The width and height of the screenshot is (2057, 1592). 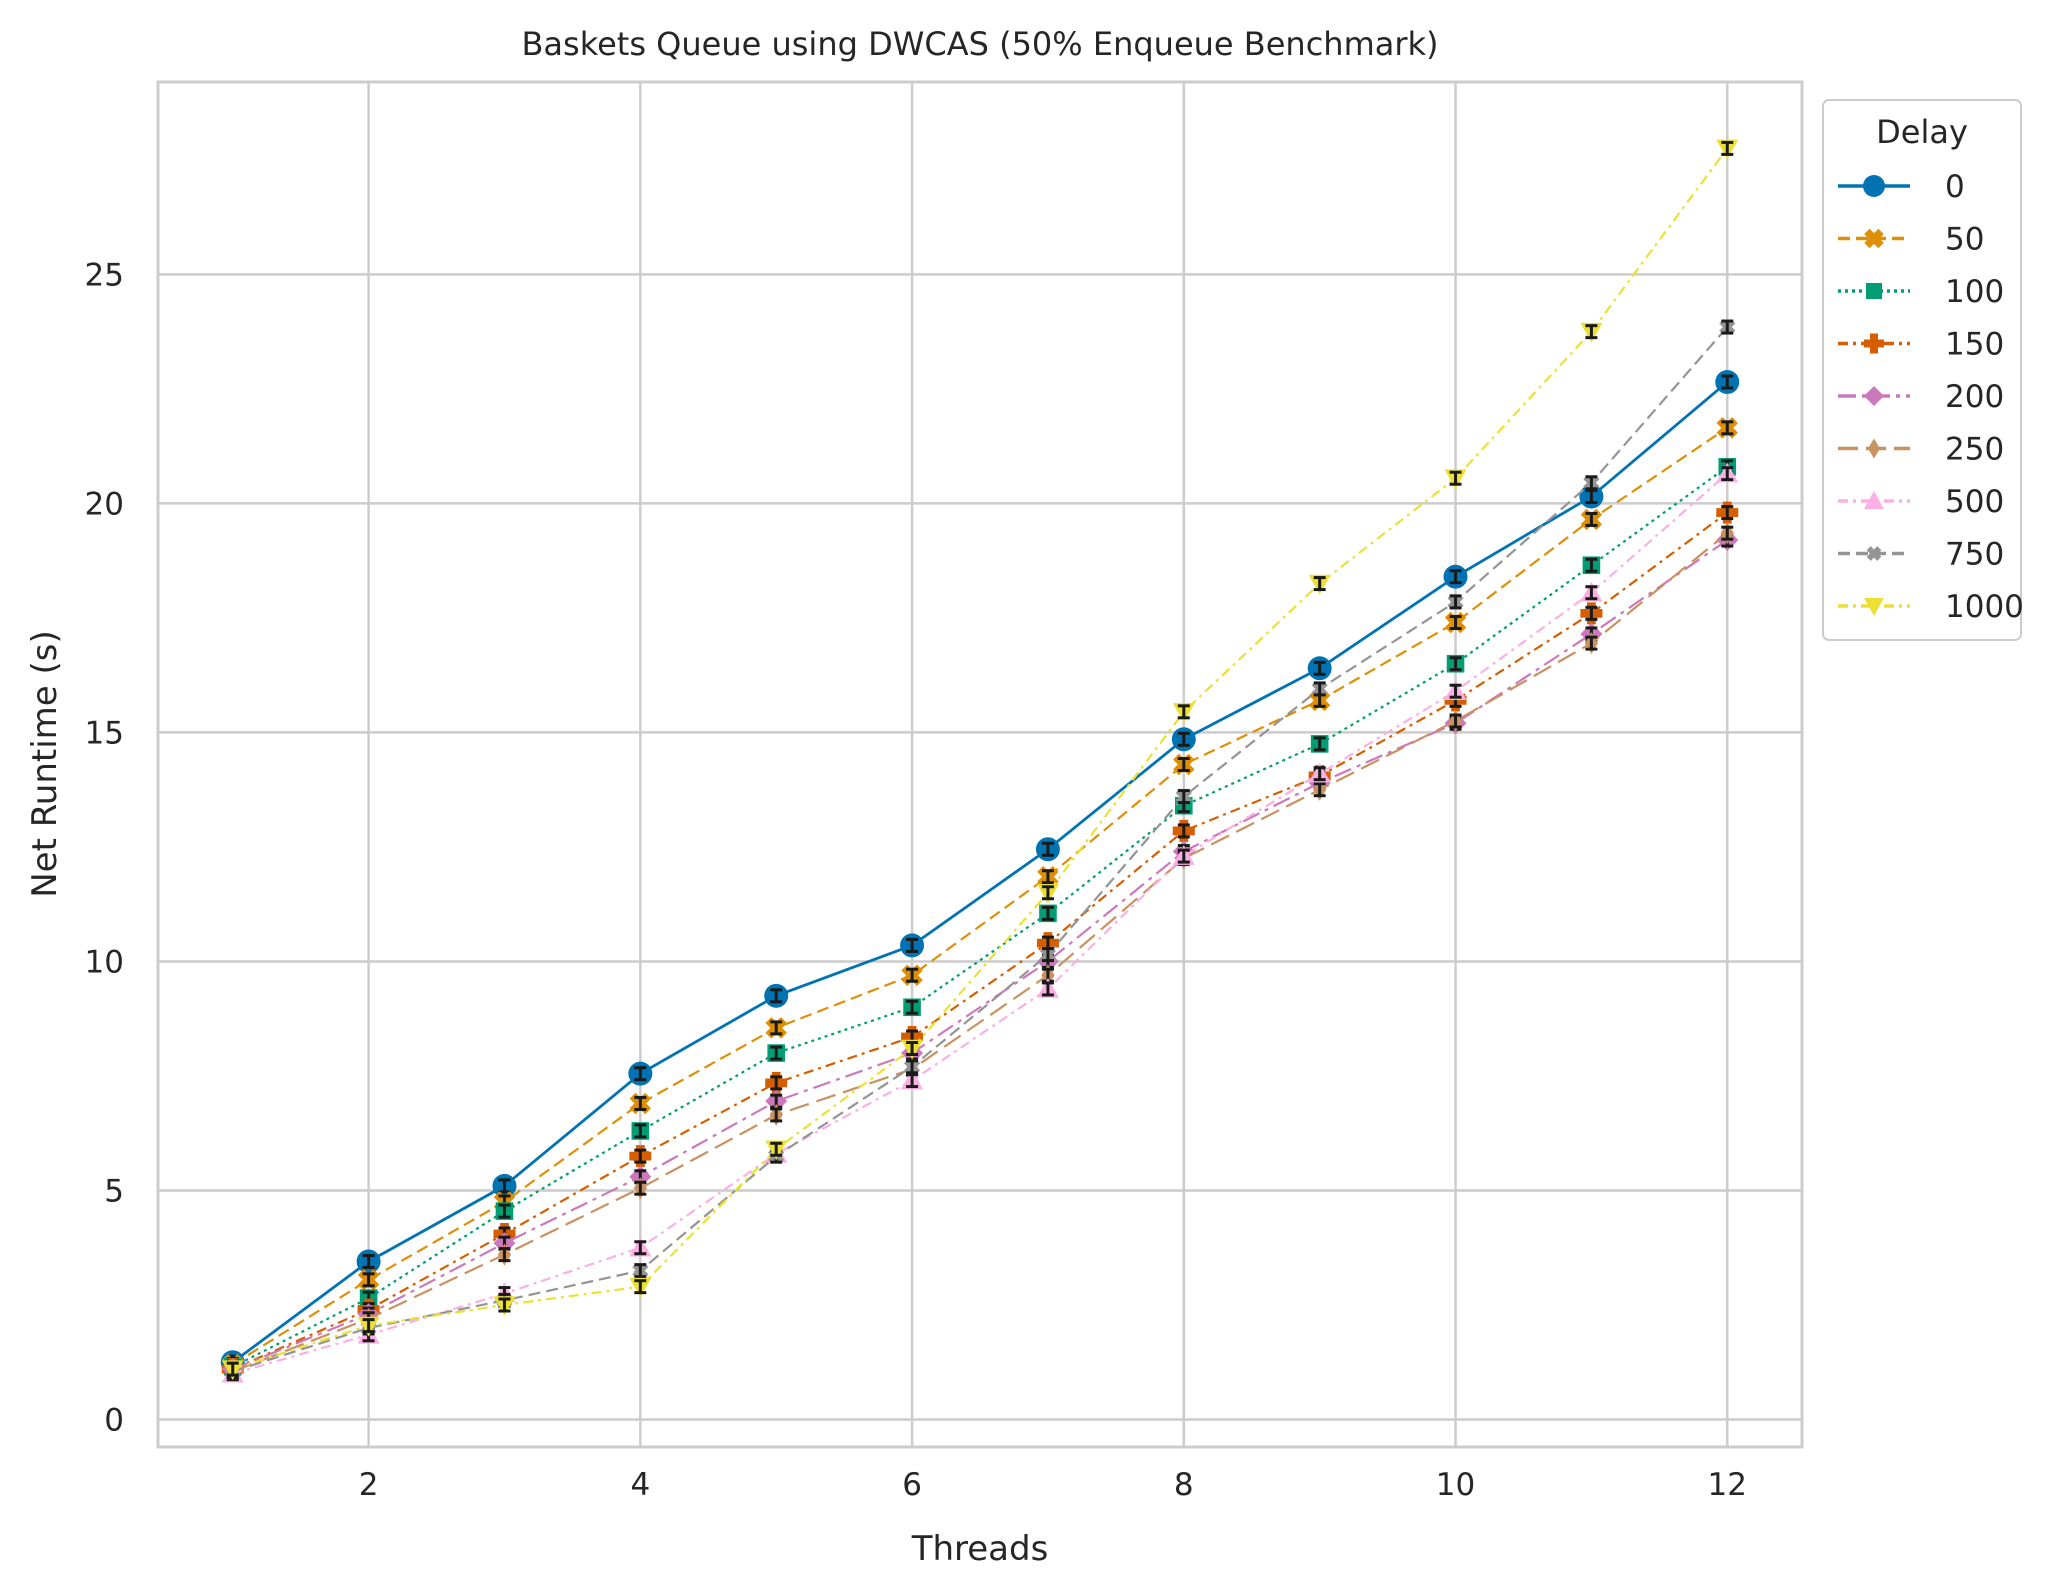 What do you see at coordinates (369, 1485) in the screenshot?
I see `x-tick-label: 2` at bounding box center [369, 1485].